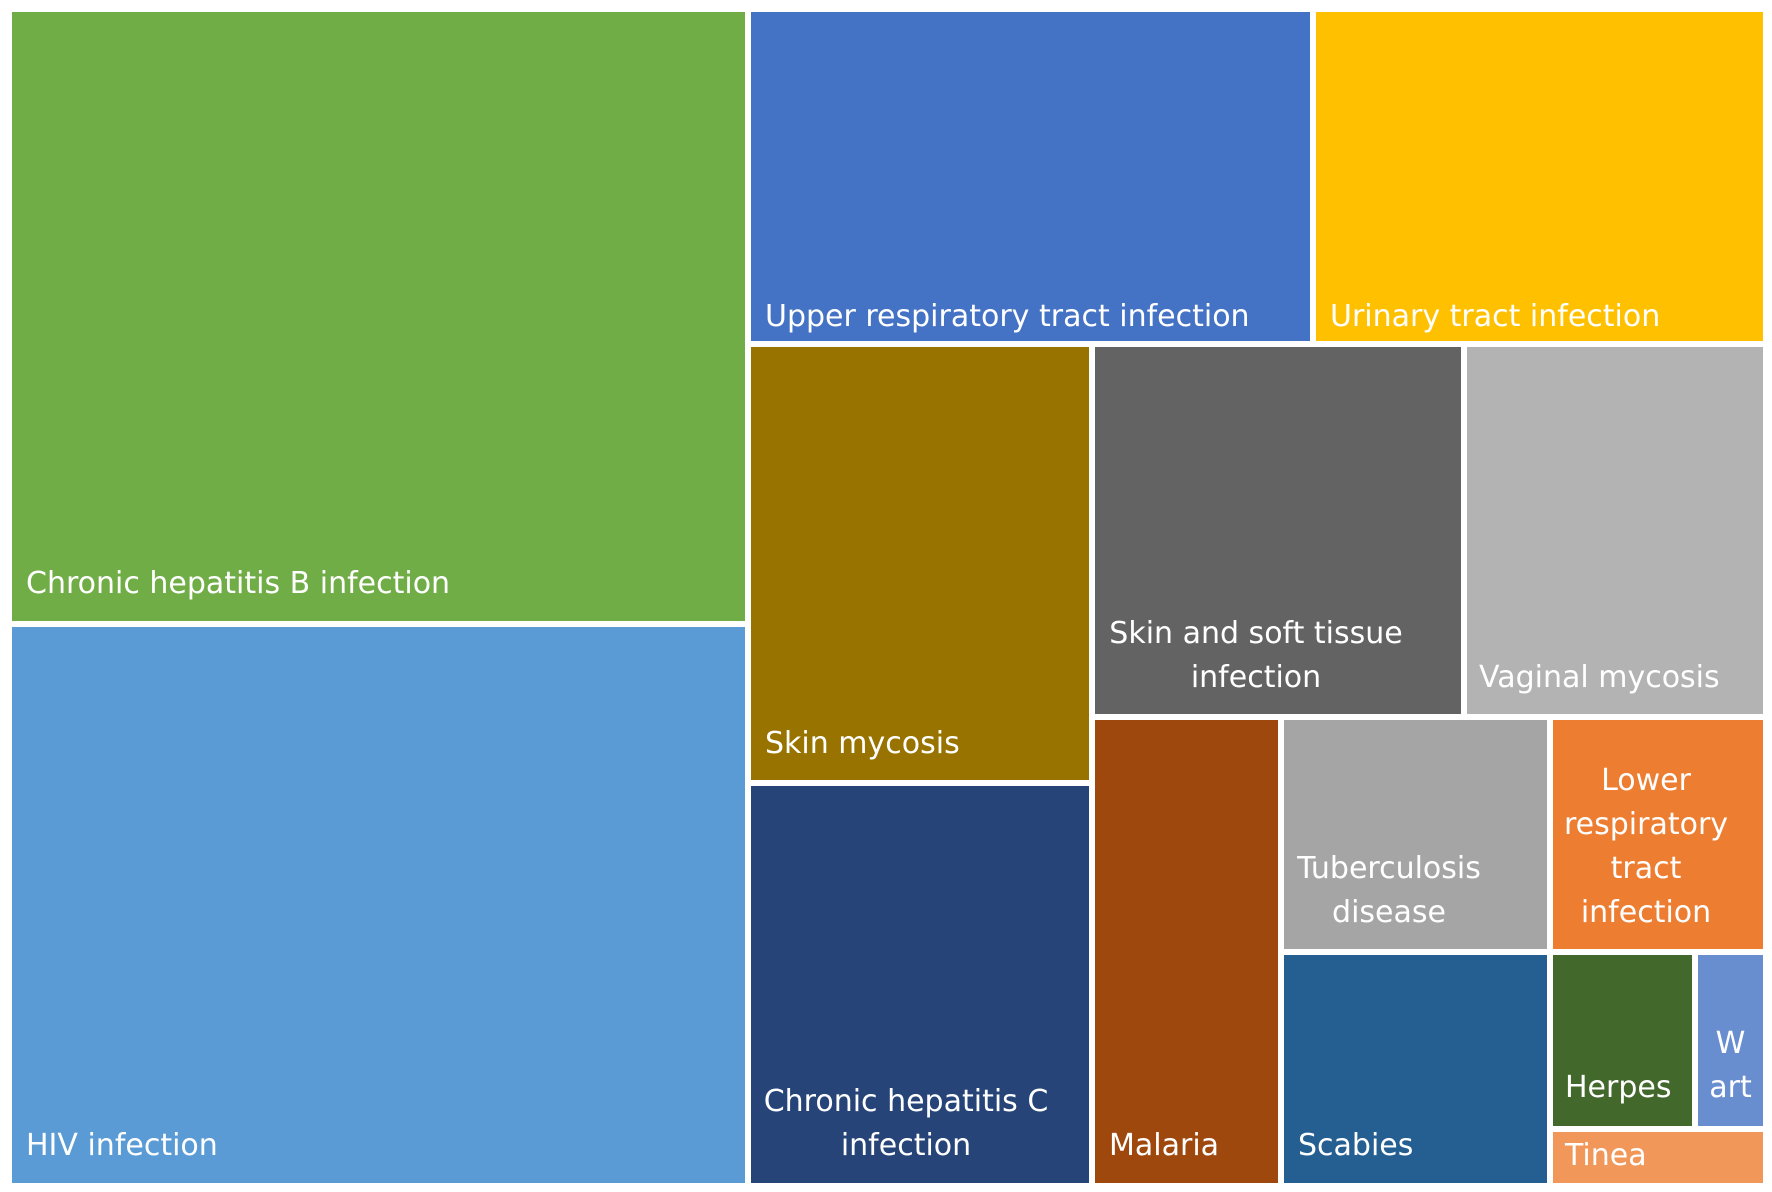 The image size is (1772, 1192). Describe the element at coordinates (1007, 316) in the screenshot. I see `tile-label: Upper respiratory tract infection` at that location.